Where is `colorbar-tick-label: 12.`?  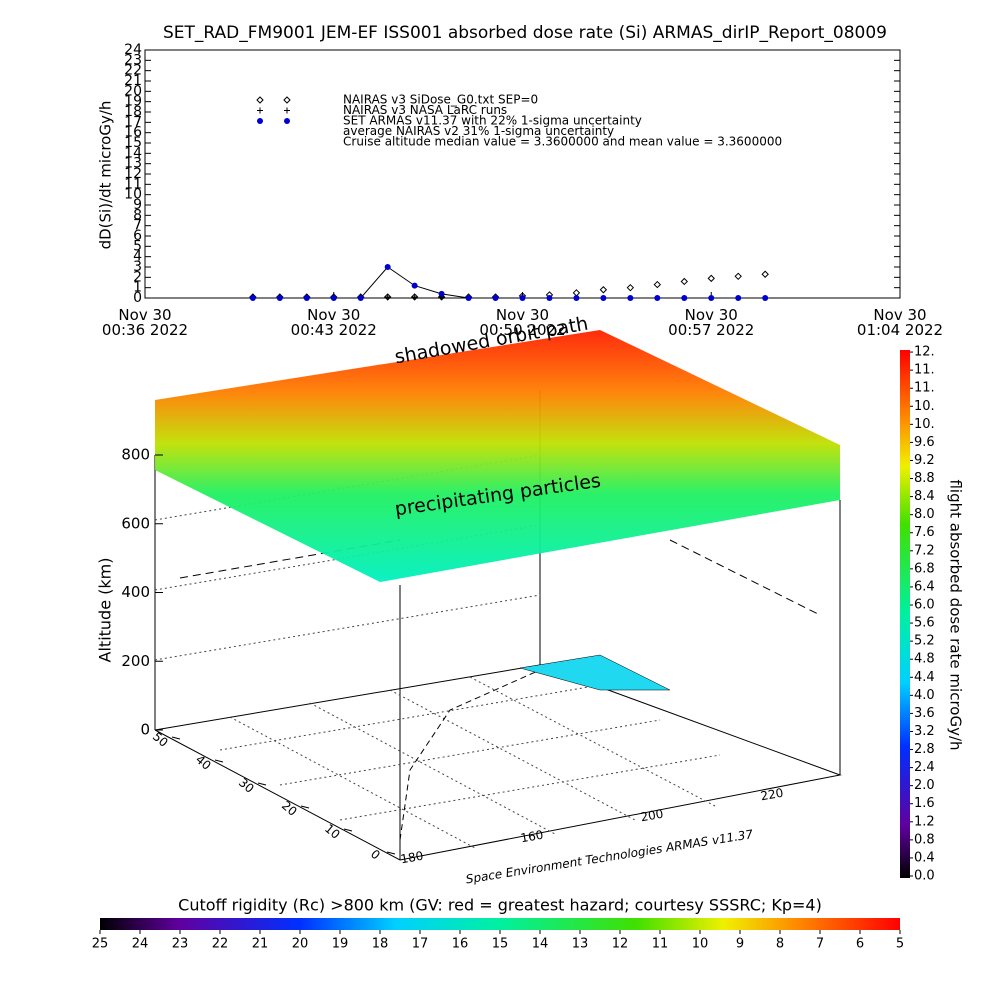 colorbar-tick-label: 12. is located at coordinates (924, 352).